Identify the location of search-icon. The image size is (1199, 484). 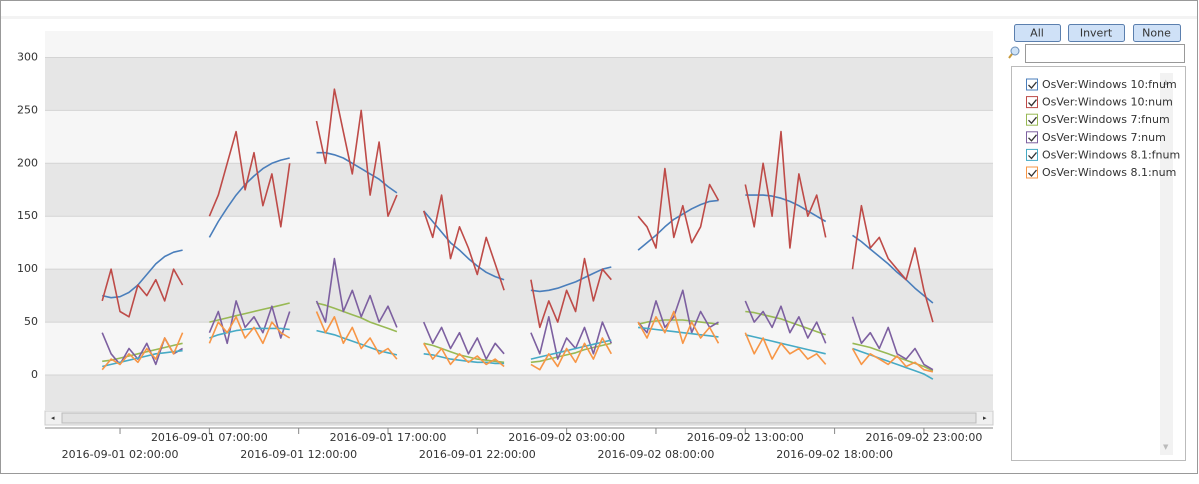
(1015, 51).